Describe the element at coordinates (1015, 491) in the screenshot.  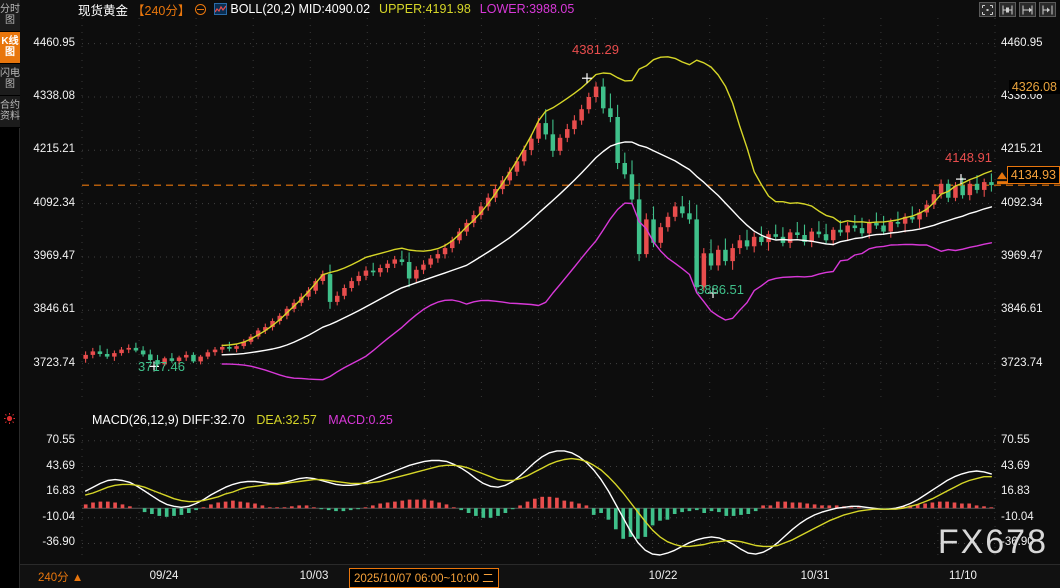
I see `macd-axis-label-right-2: 16.83` at that location.